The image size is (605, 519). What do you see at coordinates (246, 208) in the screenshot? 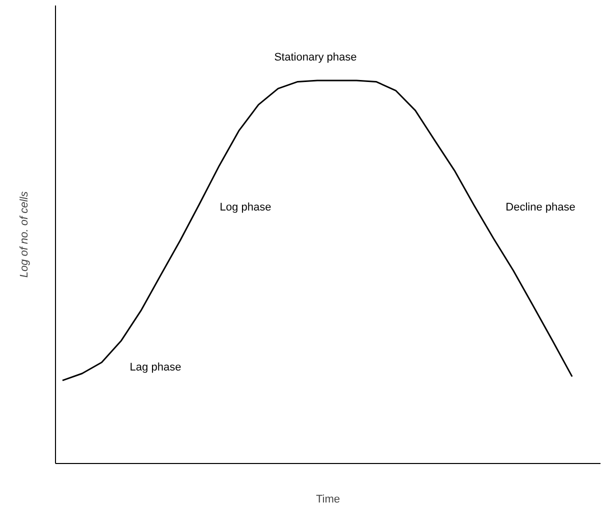
I see `annotation: Log phase` at bounding box center [246, 208].